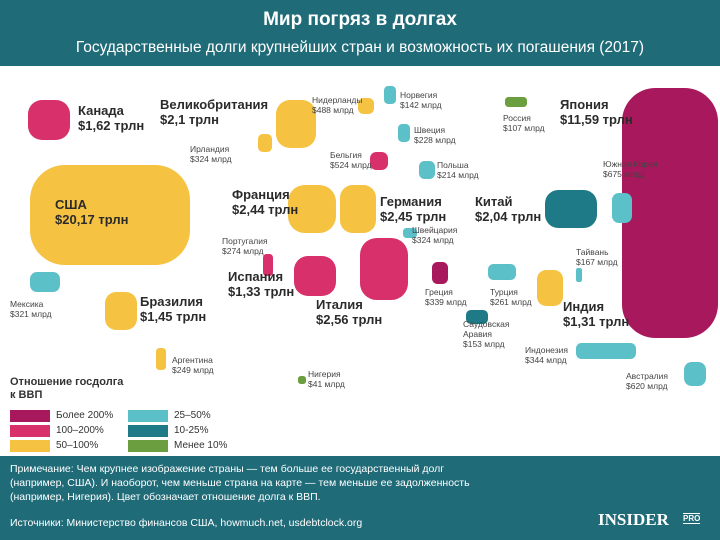 This screenshot has height=540, width=720. Describe the element at coordinates (606, 257) in the screenshot. I see `country-label: Тайвань $167 млрд` at that location.